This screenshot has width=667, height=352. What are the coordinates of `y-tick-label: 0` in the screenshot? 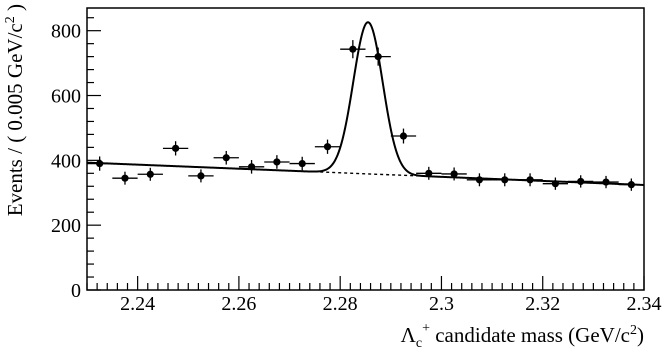 It's located at (76, 291).